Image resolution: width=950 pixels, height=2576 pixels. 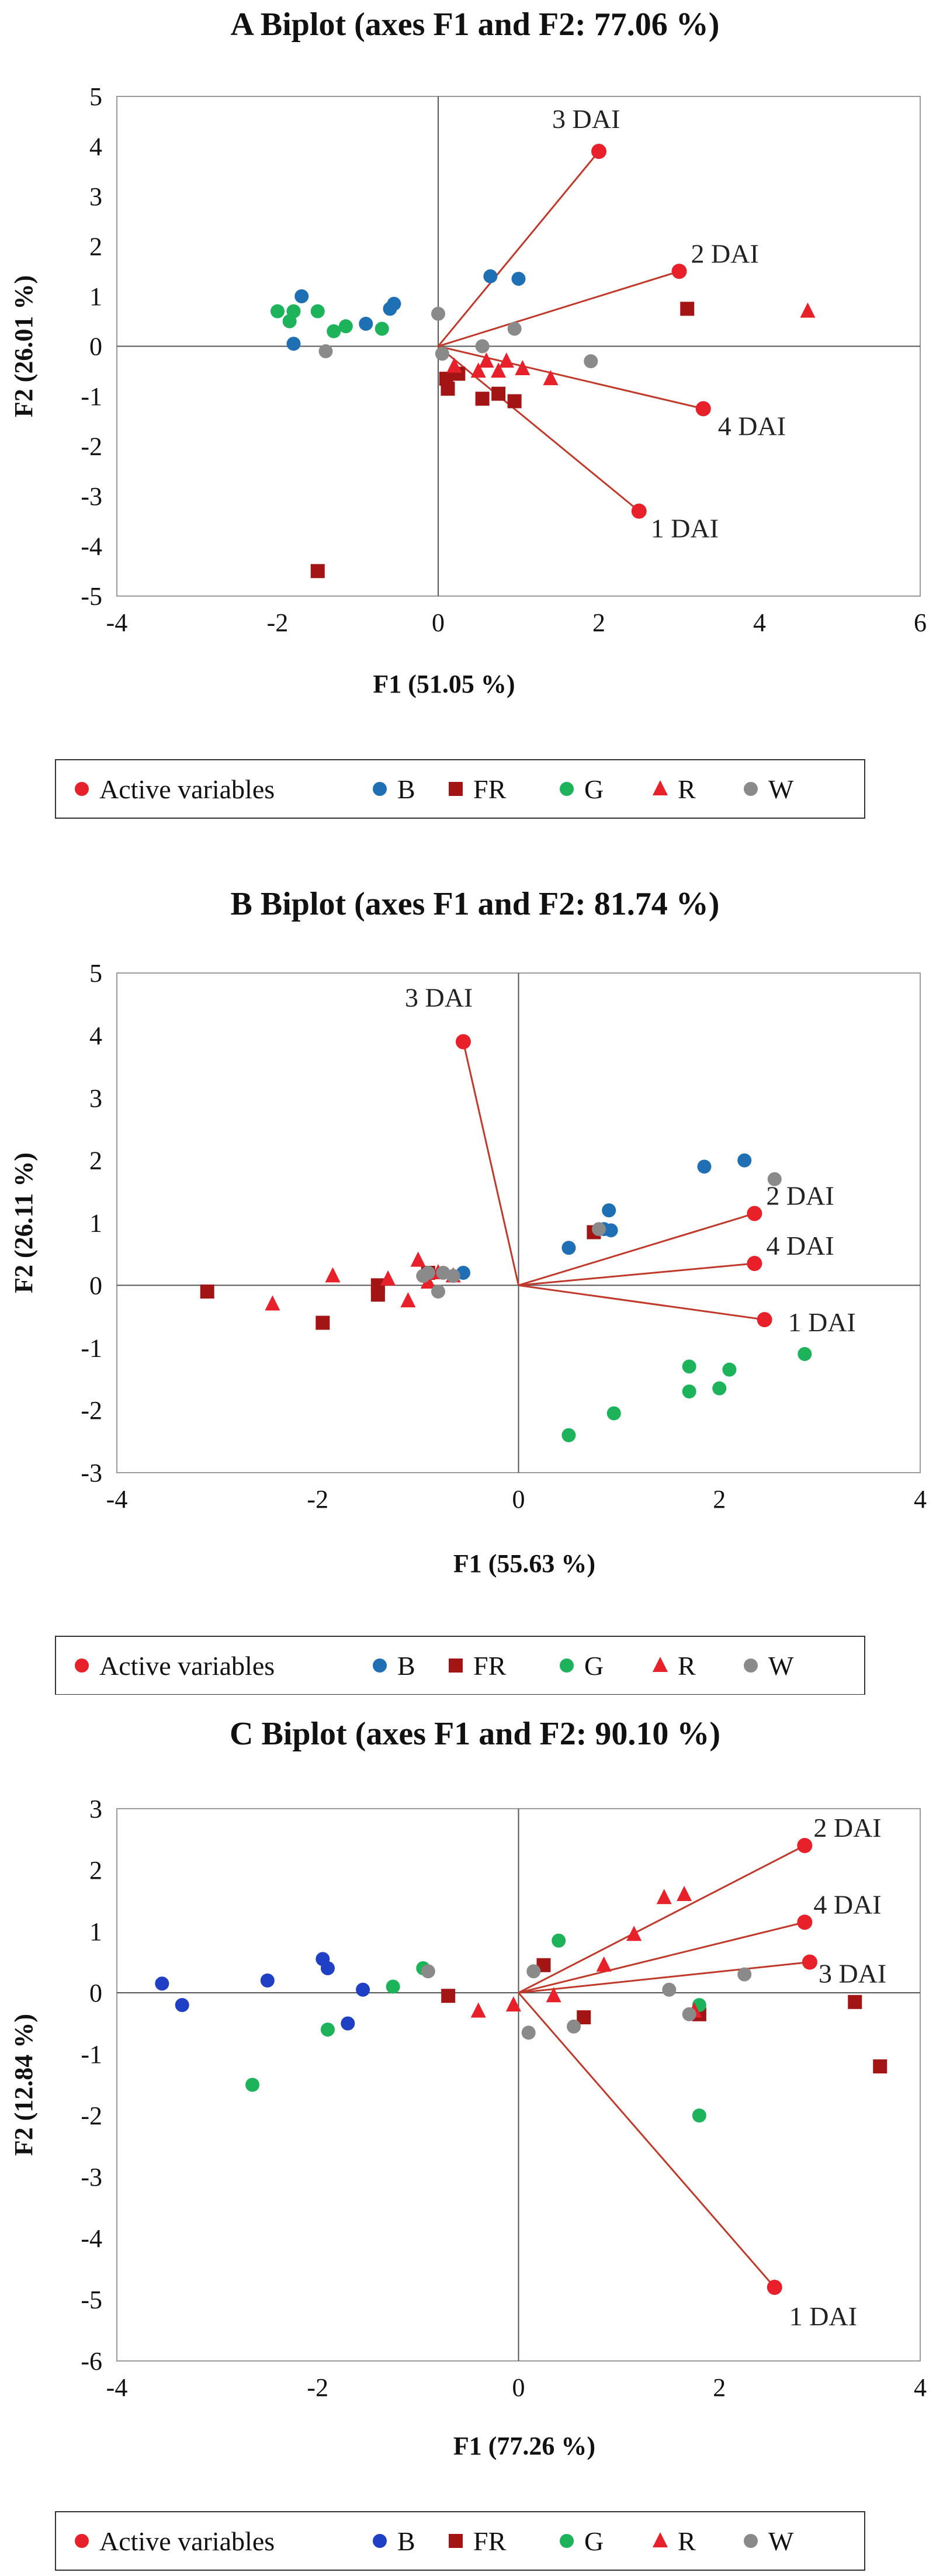 I want to click on vector-label: 1 DAI, so click(x=685, y=528).